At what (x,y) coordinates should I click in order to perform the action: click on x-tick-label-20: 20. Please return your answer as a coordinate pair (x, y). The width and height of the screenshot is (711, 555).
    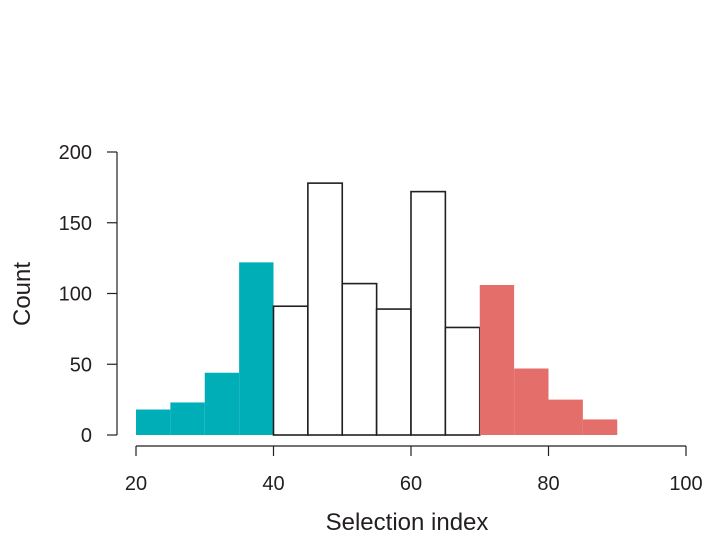
    Looking at the image, I should click on (136, 484).